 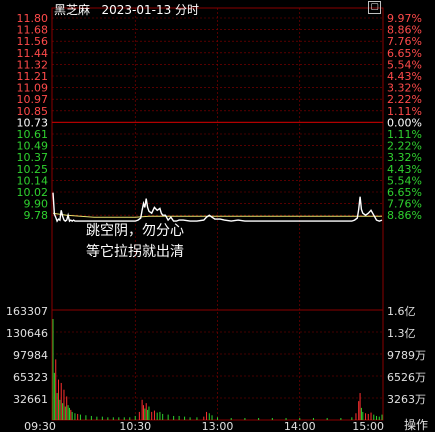 What do you see at coordinates (36, 215) in the screenshot?
I see `price-axis-label: 9.78` at bounding box center [36, 215].